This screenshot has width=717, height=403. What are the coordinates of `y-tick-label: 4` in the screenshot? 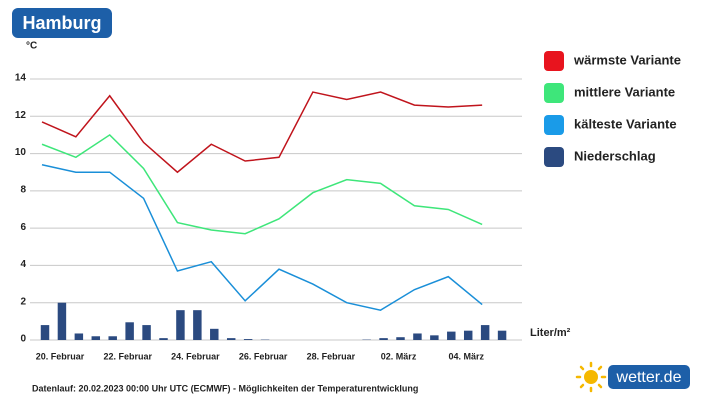 It's located at (23, 264).